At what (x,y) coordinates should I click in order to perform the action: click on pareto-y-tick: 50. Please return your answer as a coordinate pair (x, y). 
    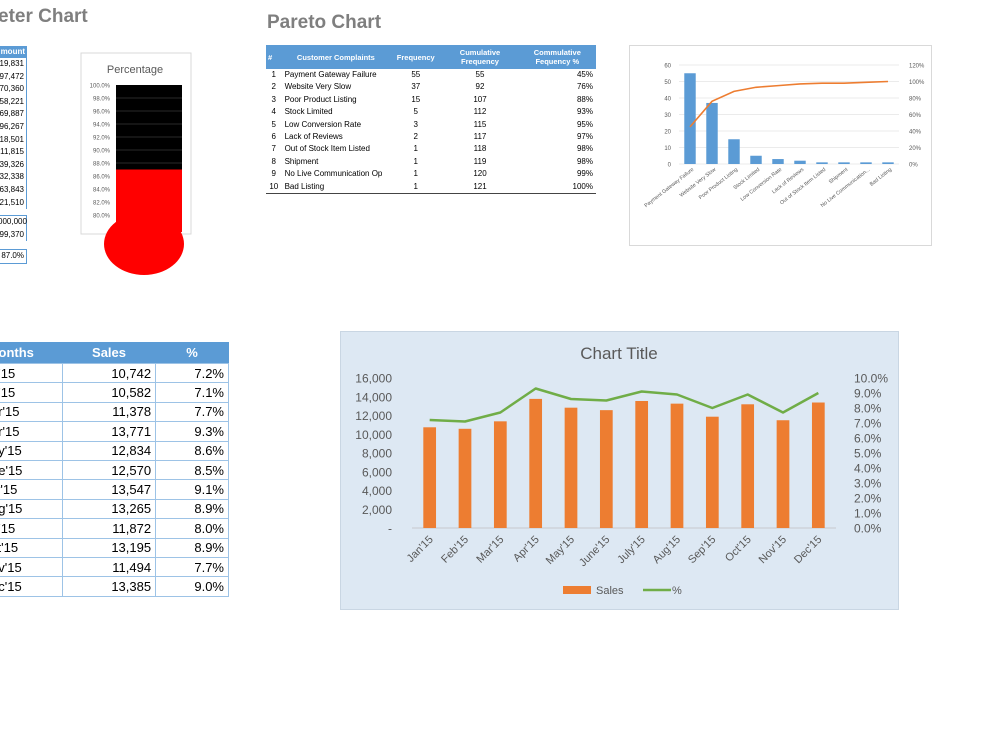
    Looking at the image, I should click on (667, 83).